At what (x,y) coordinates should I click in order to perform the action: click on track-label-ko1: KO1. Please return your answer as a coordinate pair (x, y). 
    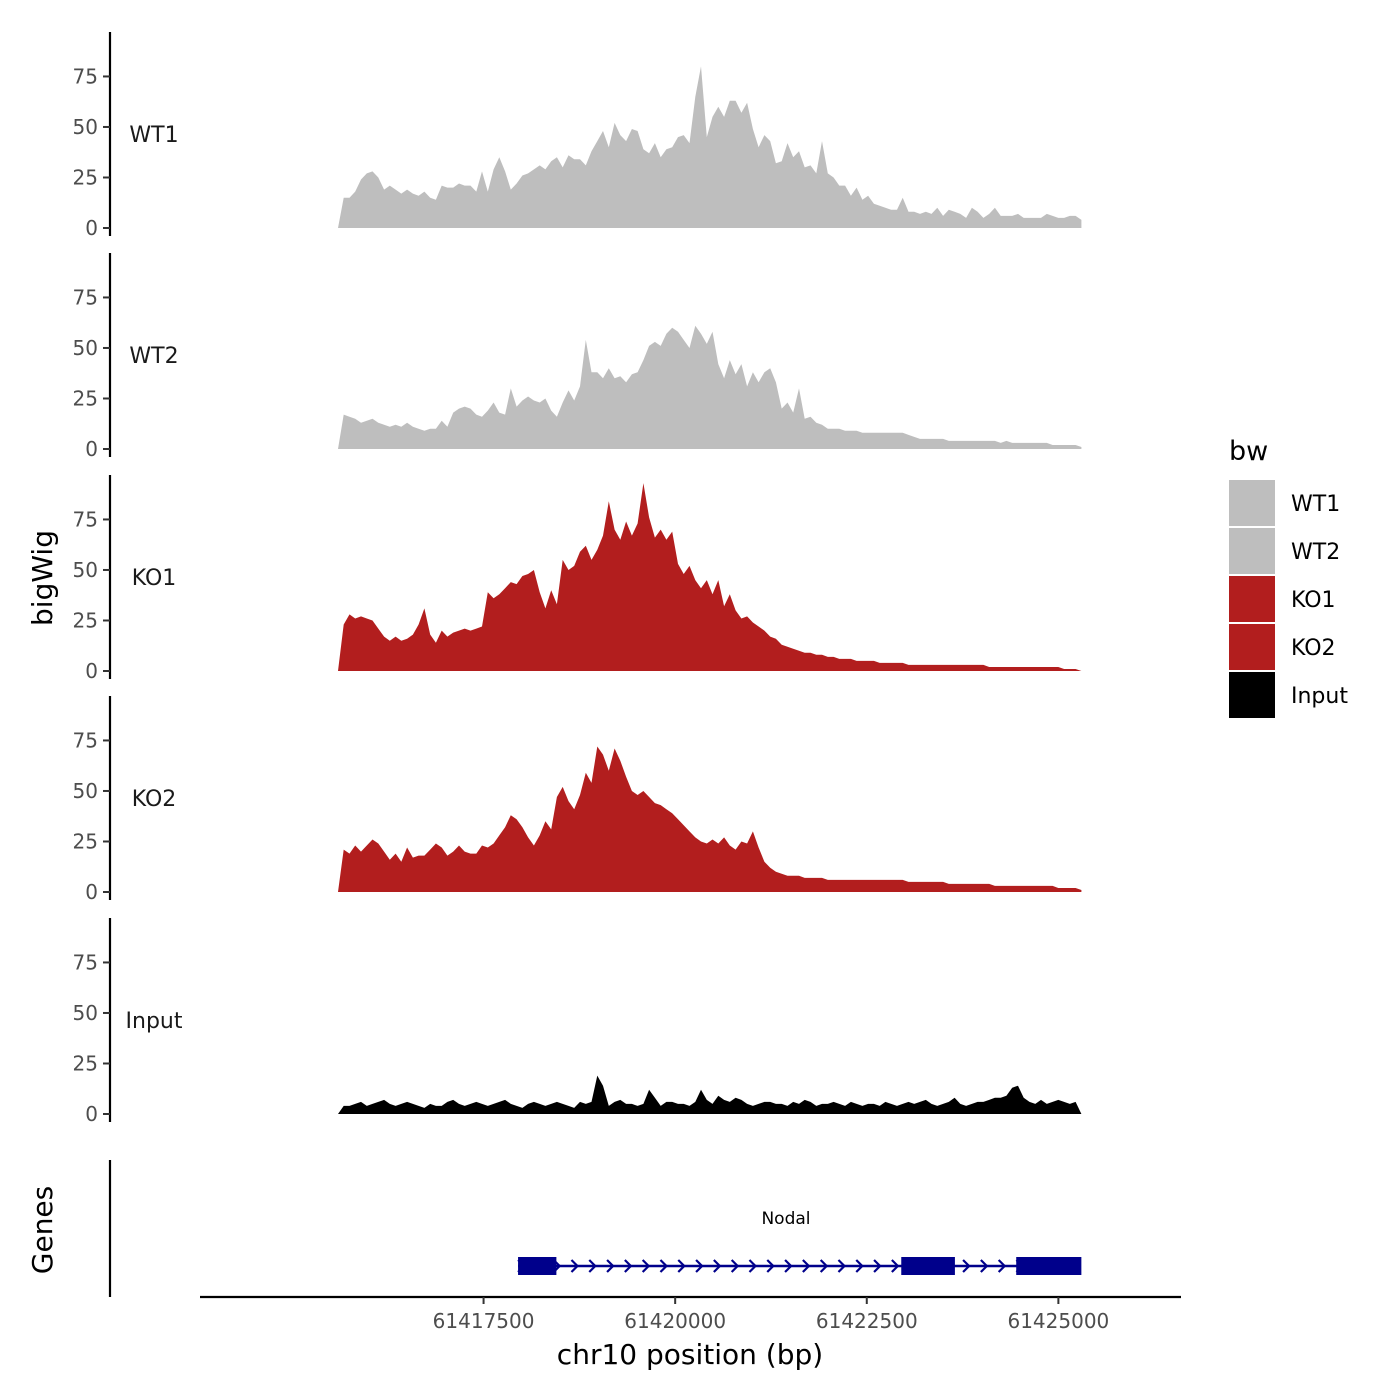
    Looking at the image, I should click on (154, 578).